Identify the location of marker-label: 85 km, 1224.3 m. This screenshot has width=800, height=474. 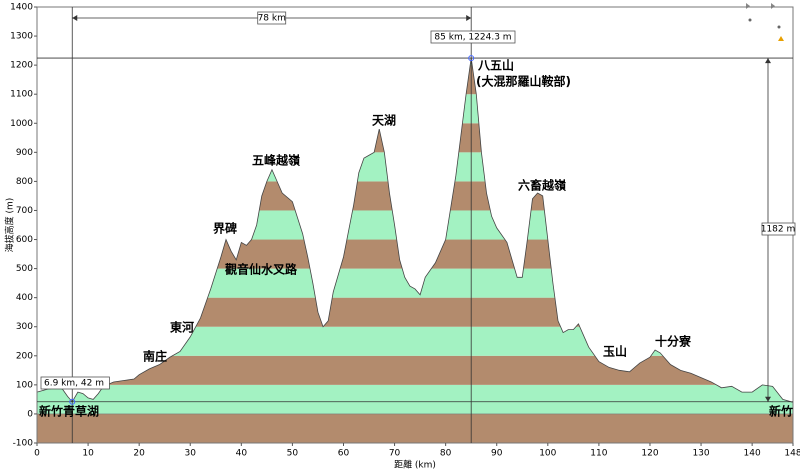
(472, 38).